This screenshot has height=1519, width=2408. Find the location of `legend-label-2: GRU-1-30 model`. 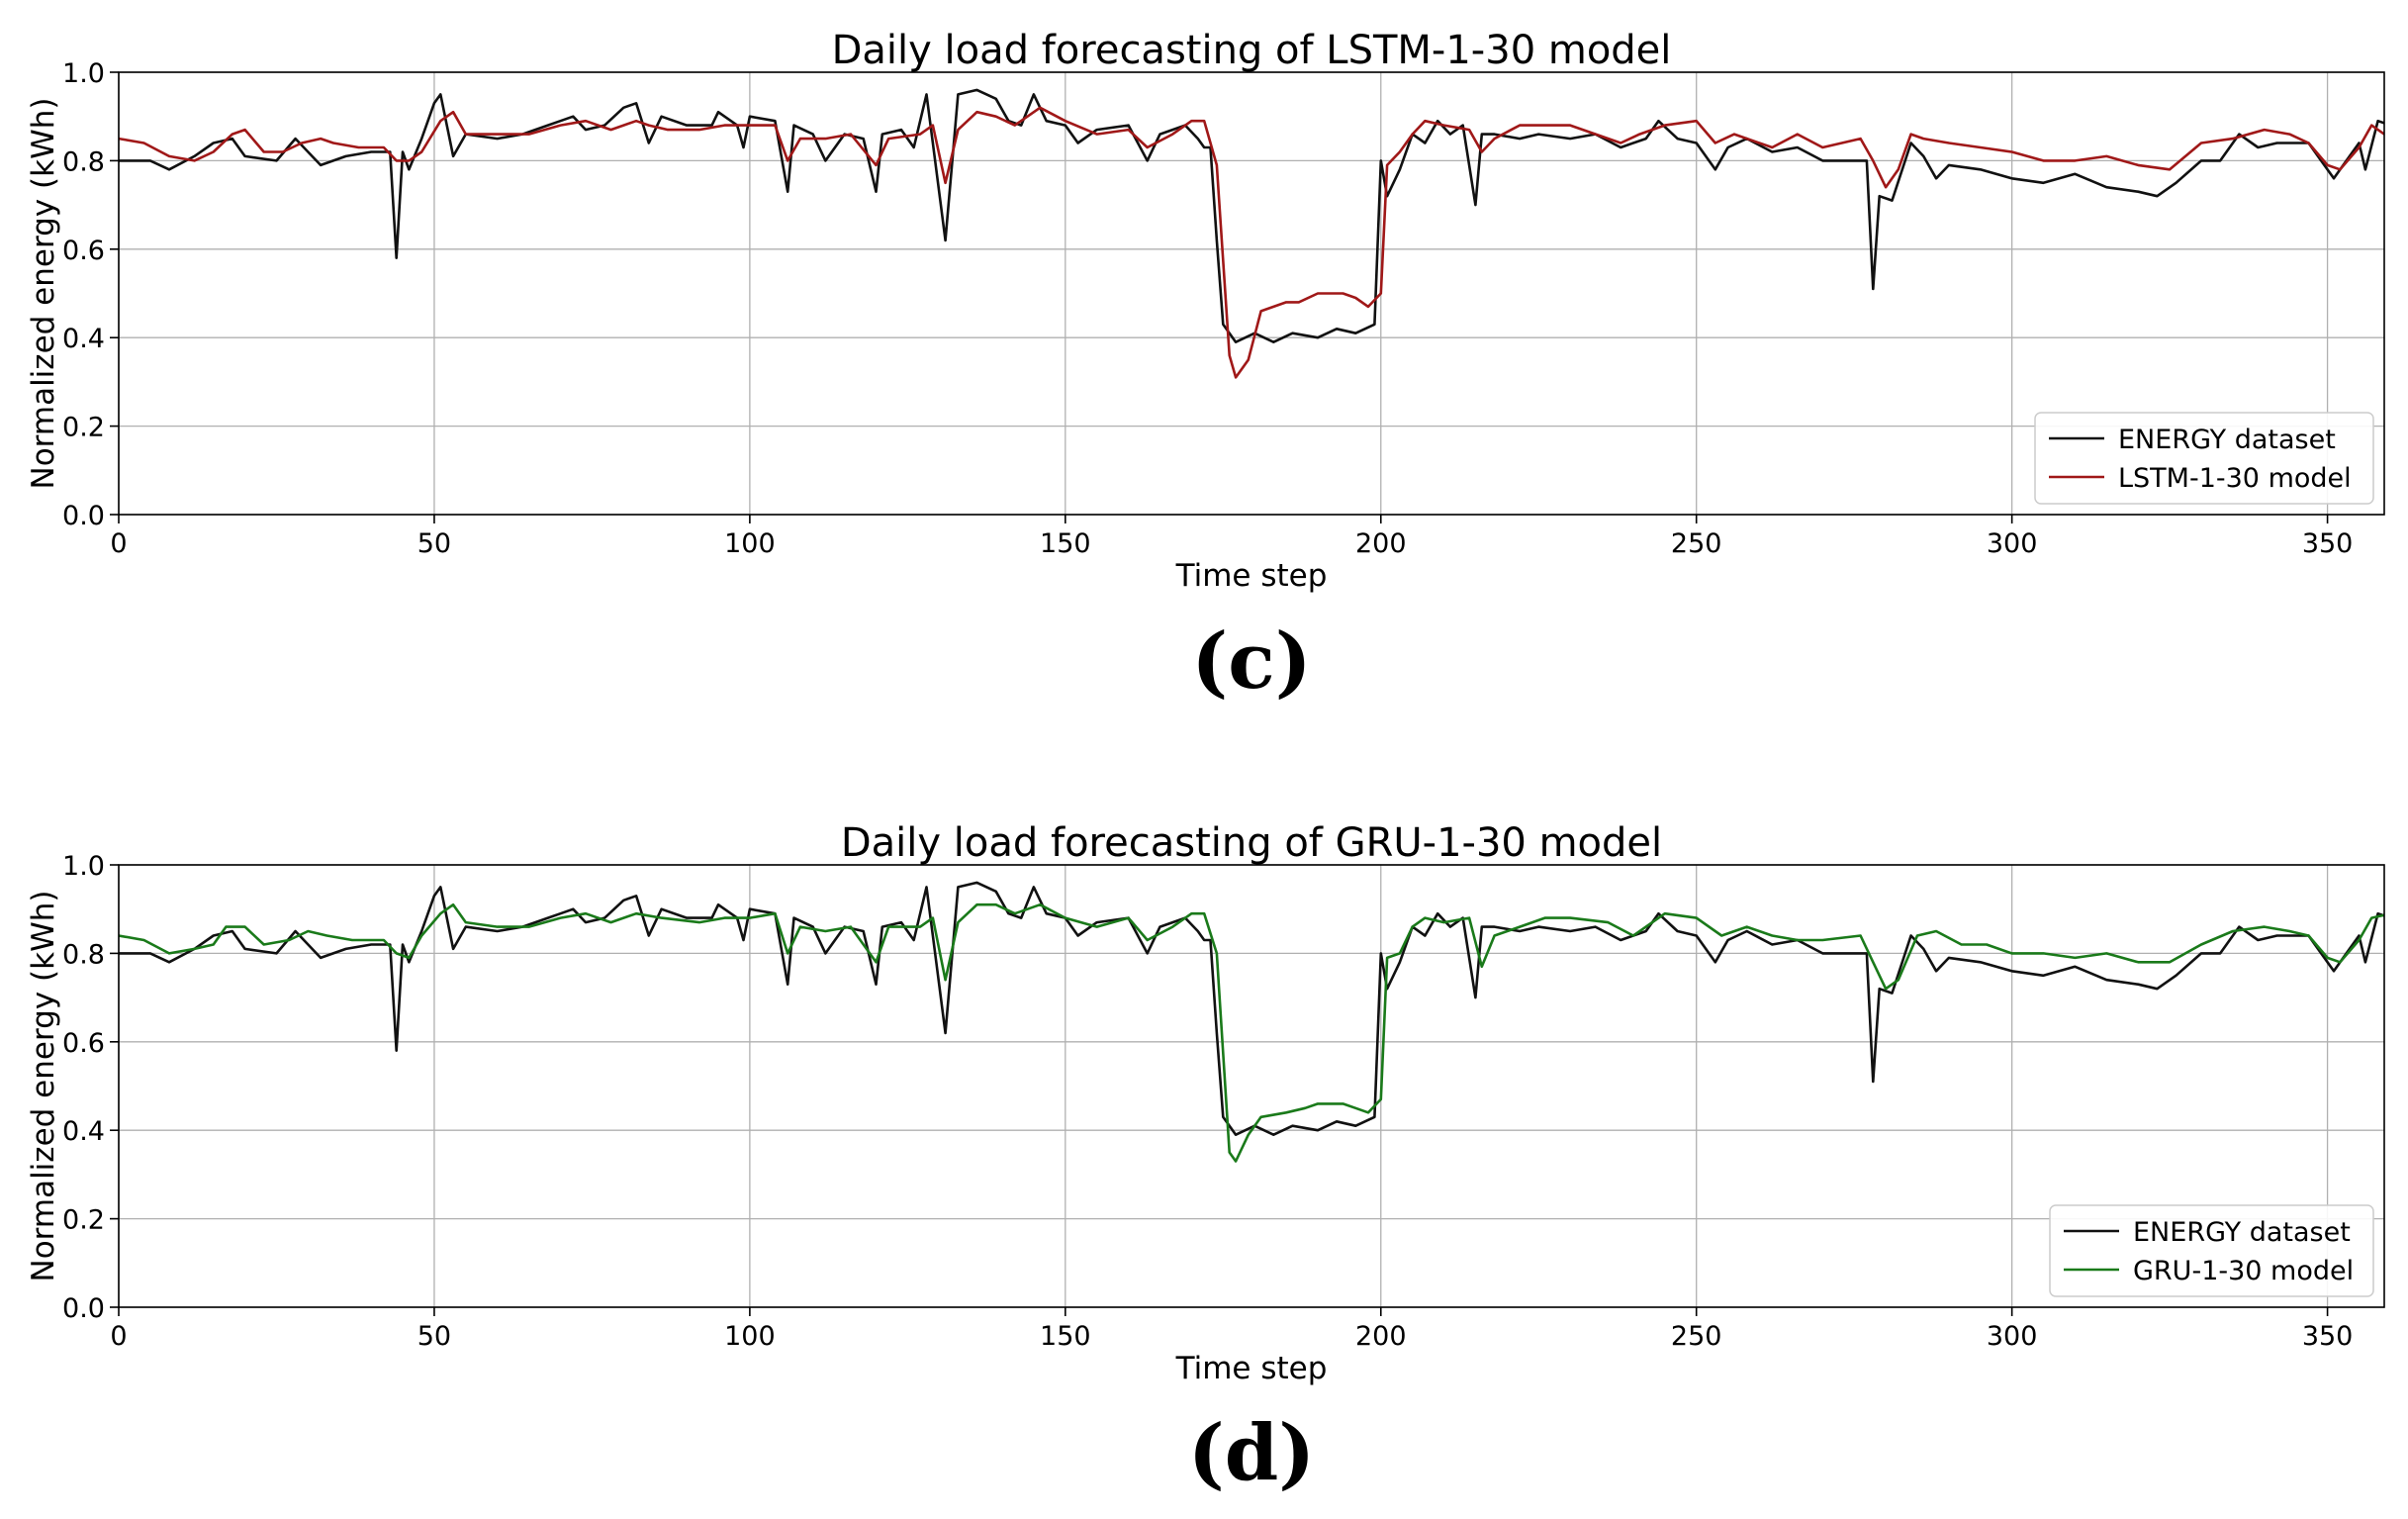

legend-label-2: GRU-1-30 model is located at coordinates (2243, 1271).